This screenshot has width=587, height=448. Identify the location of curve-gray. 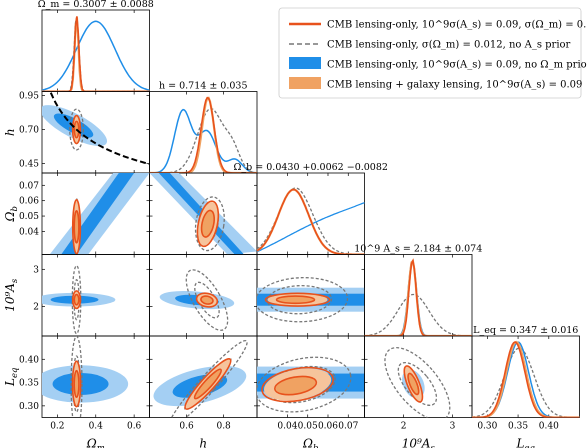
(418, 314).